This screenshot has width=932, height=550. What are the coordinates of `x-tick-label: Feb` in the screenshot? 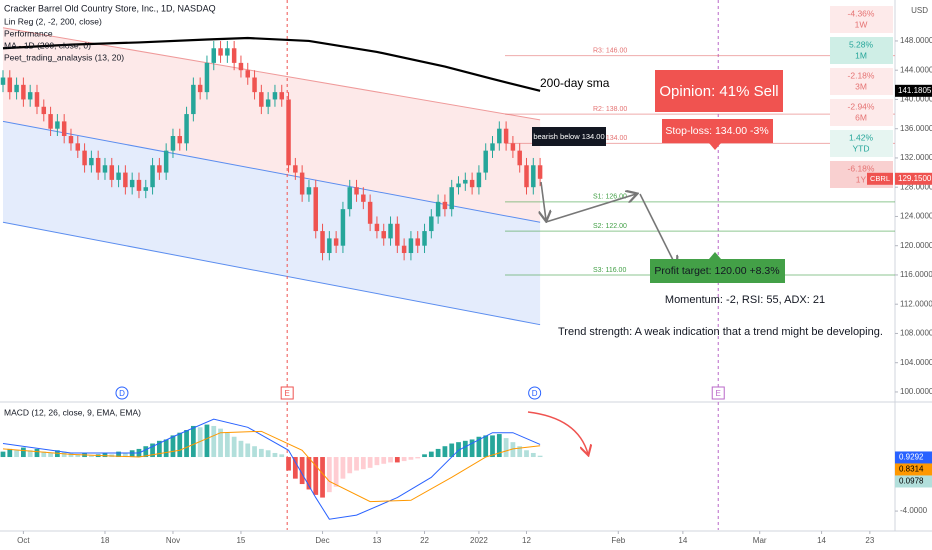 It's located at (618, 540).